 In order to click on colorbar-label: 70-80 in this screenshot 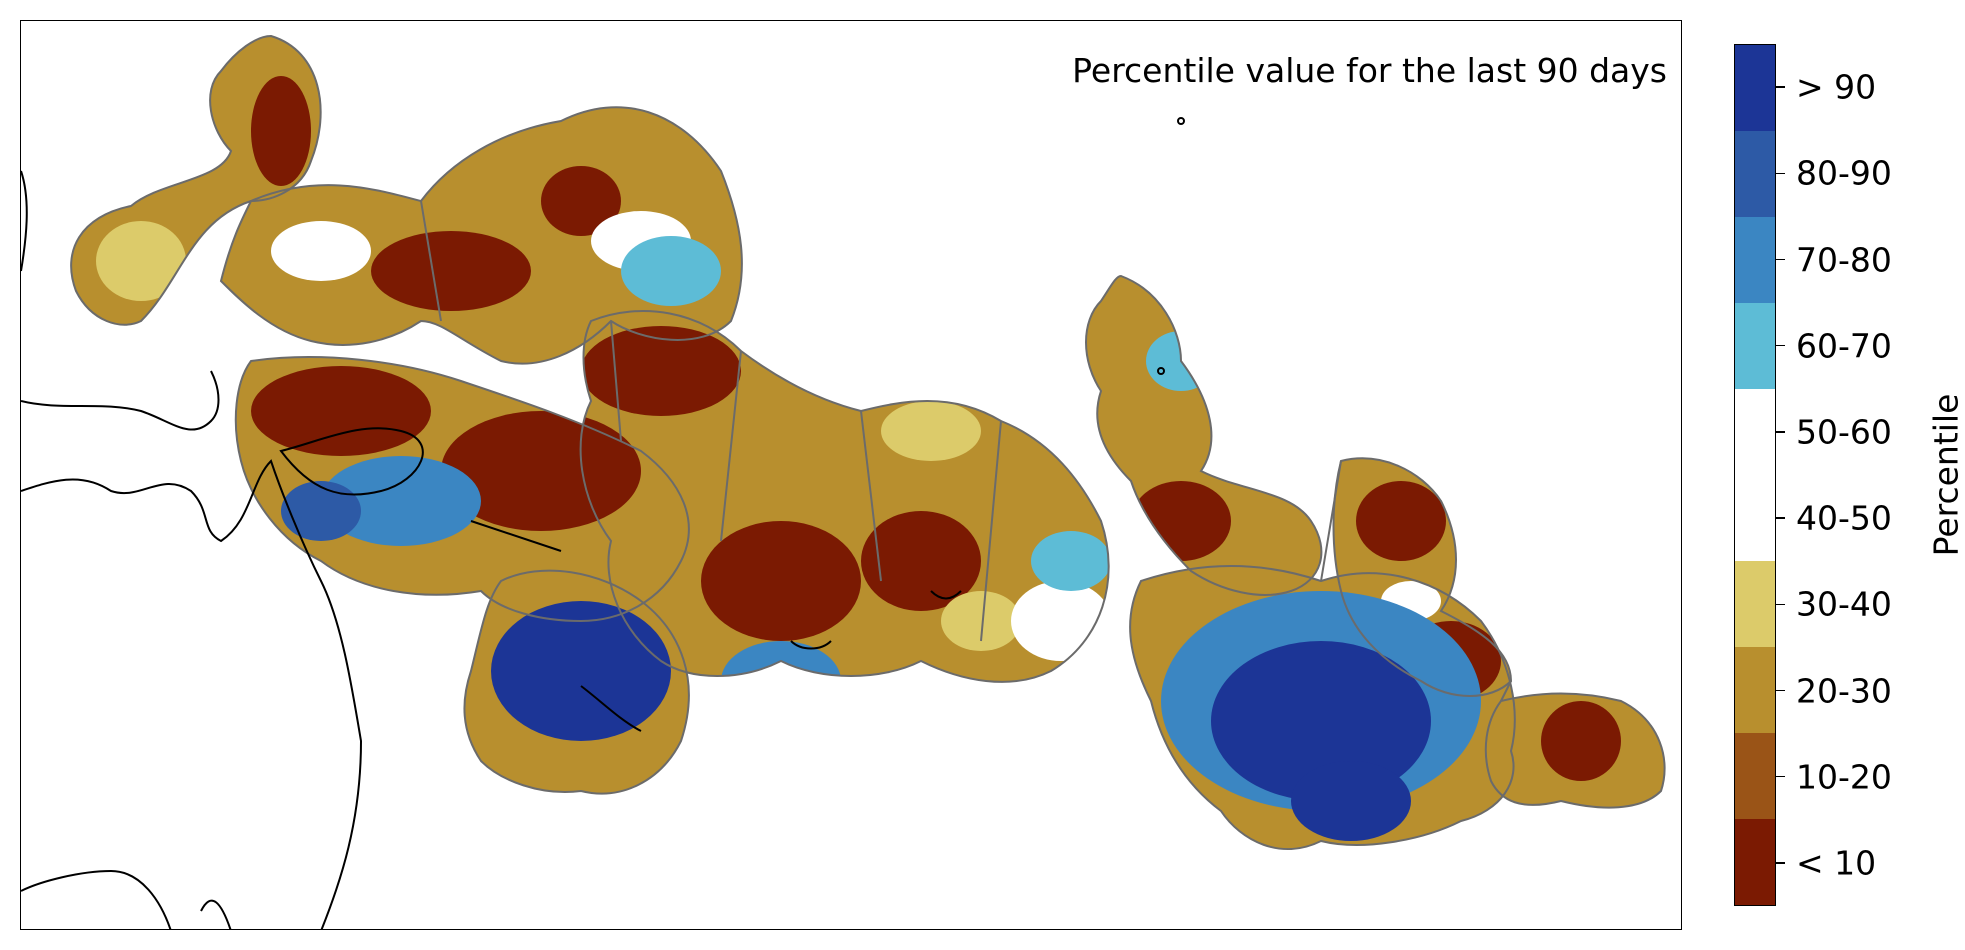, I will do `click(1844, 259)`.